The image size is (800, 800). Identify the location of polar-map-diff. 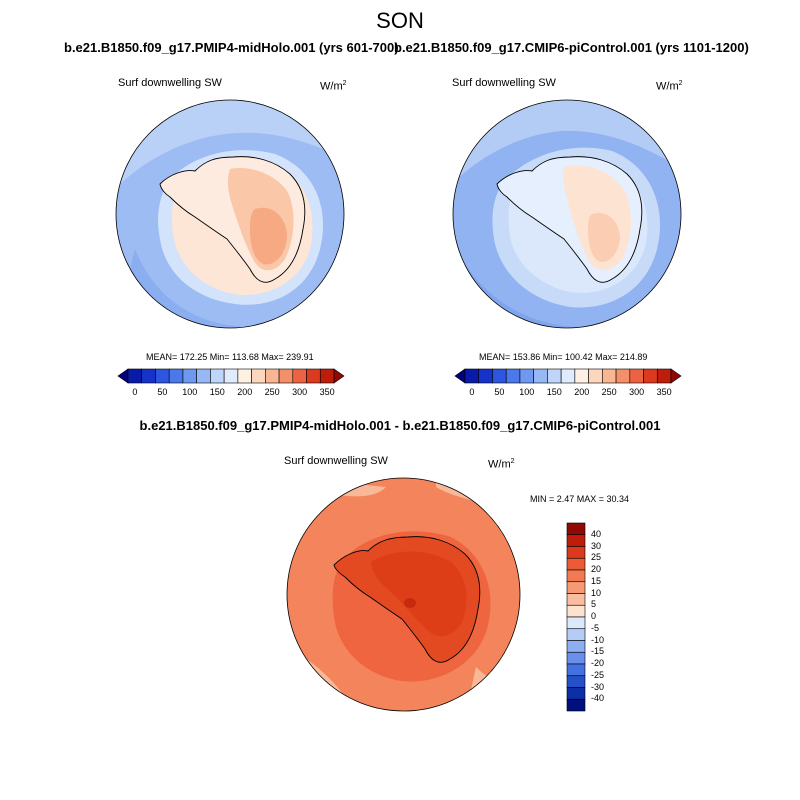
(403, 594).